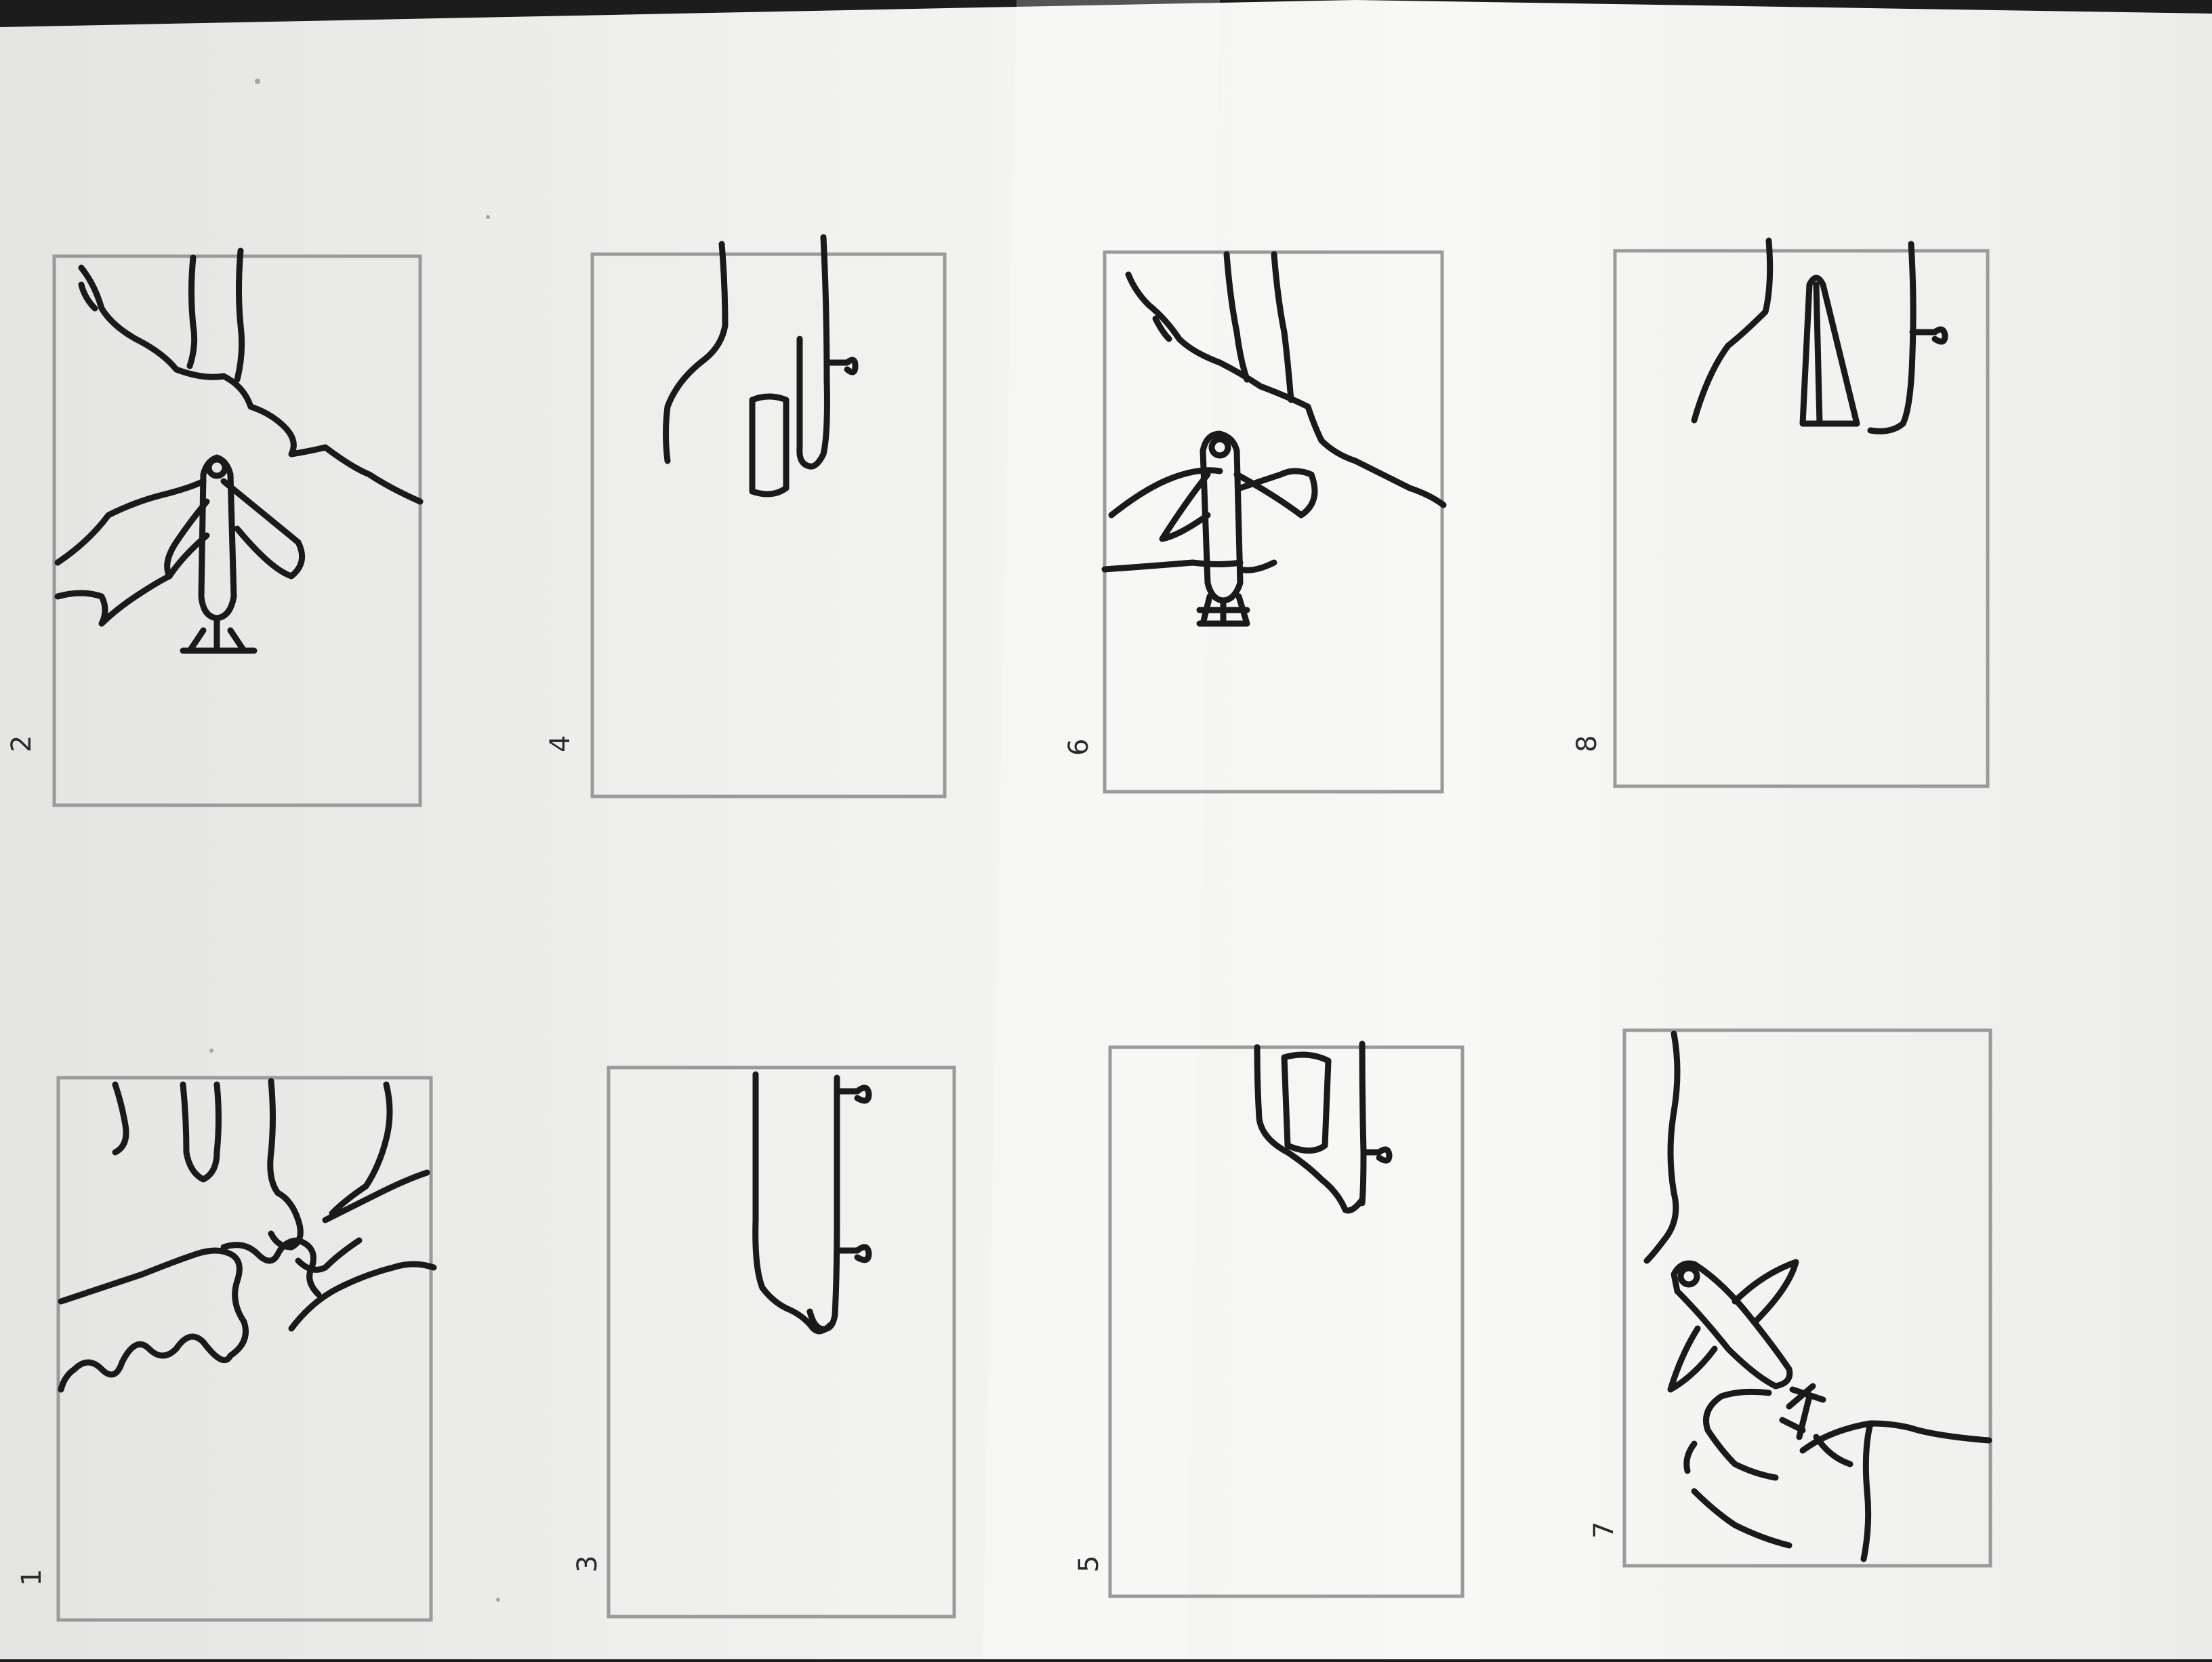 Image resolution: width=2212 pixels, height=1662 pixels. Describe the element at coordinates (1222, 517) in the screenshot. I see `frame-6-plane-fuselage` at that location.